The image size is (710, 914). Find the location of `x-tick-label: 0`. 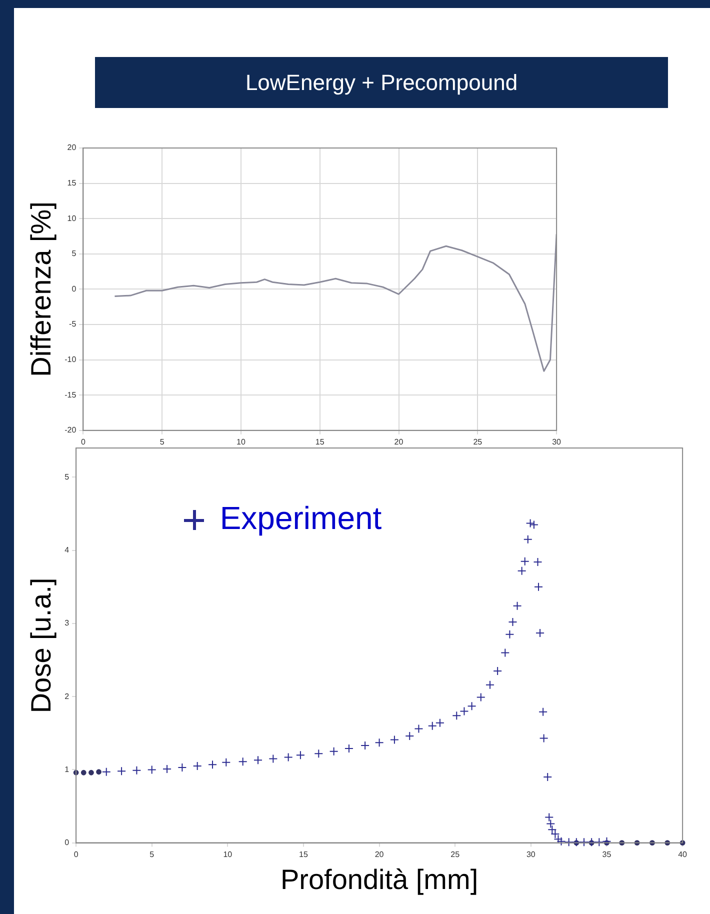

x-tick-label: 0 is located at coordinates (83, 441).